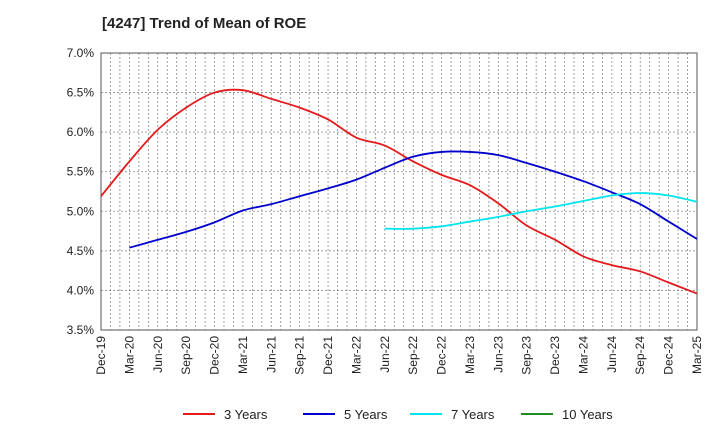 The width and height of the screenshot is (720, 440). I want to click on x-tick-label: Dec-24, so click(669, 355).